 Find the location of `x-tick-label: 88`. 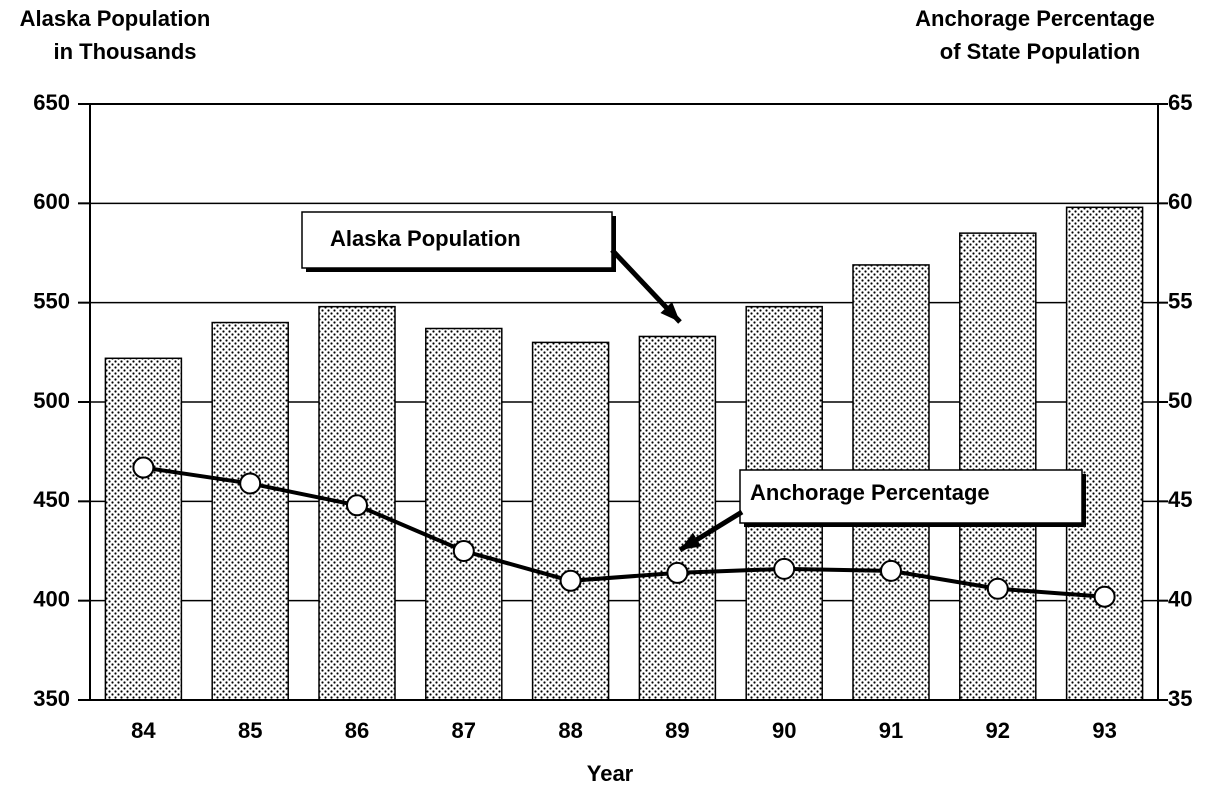

x-tick-label: 88 is located at coordinates (570, 730).